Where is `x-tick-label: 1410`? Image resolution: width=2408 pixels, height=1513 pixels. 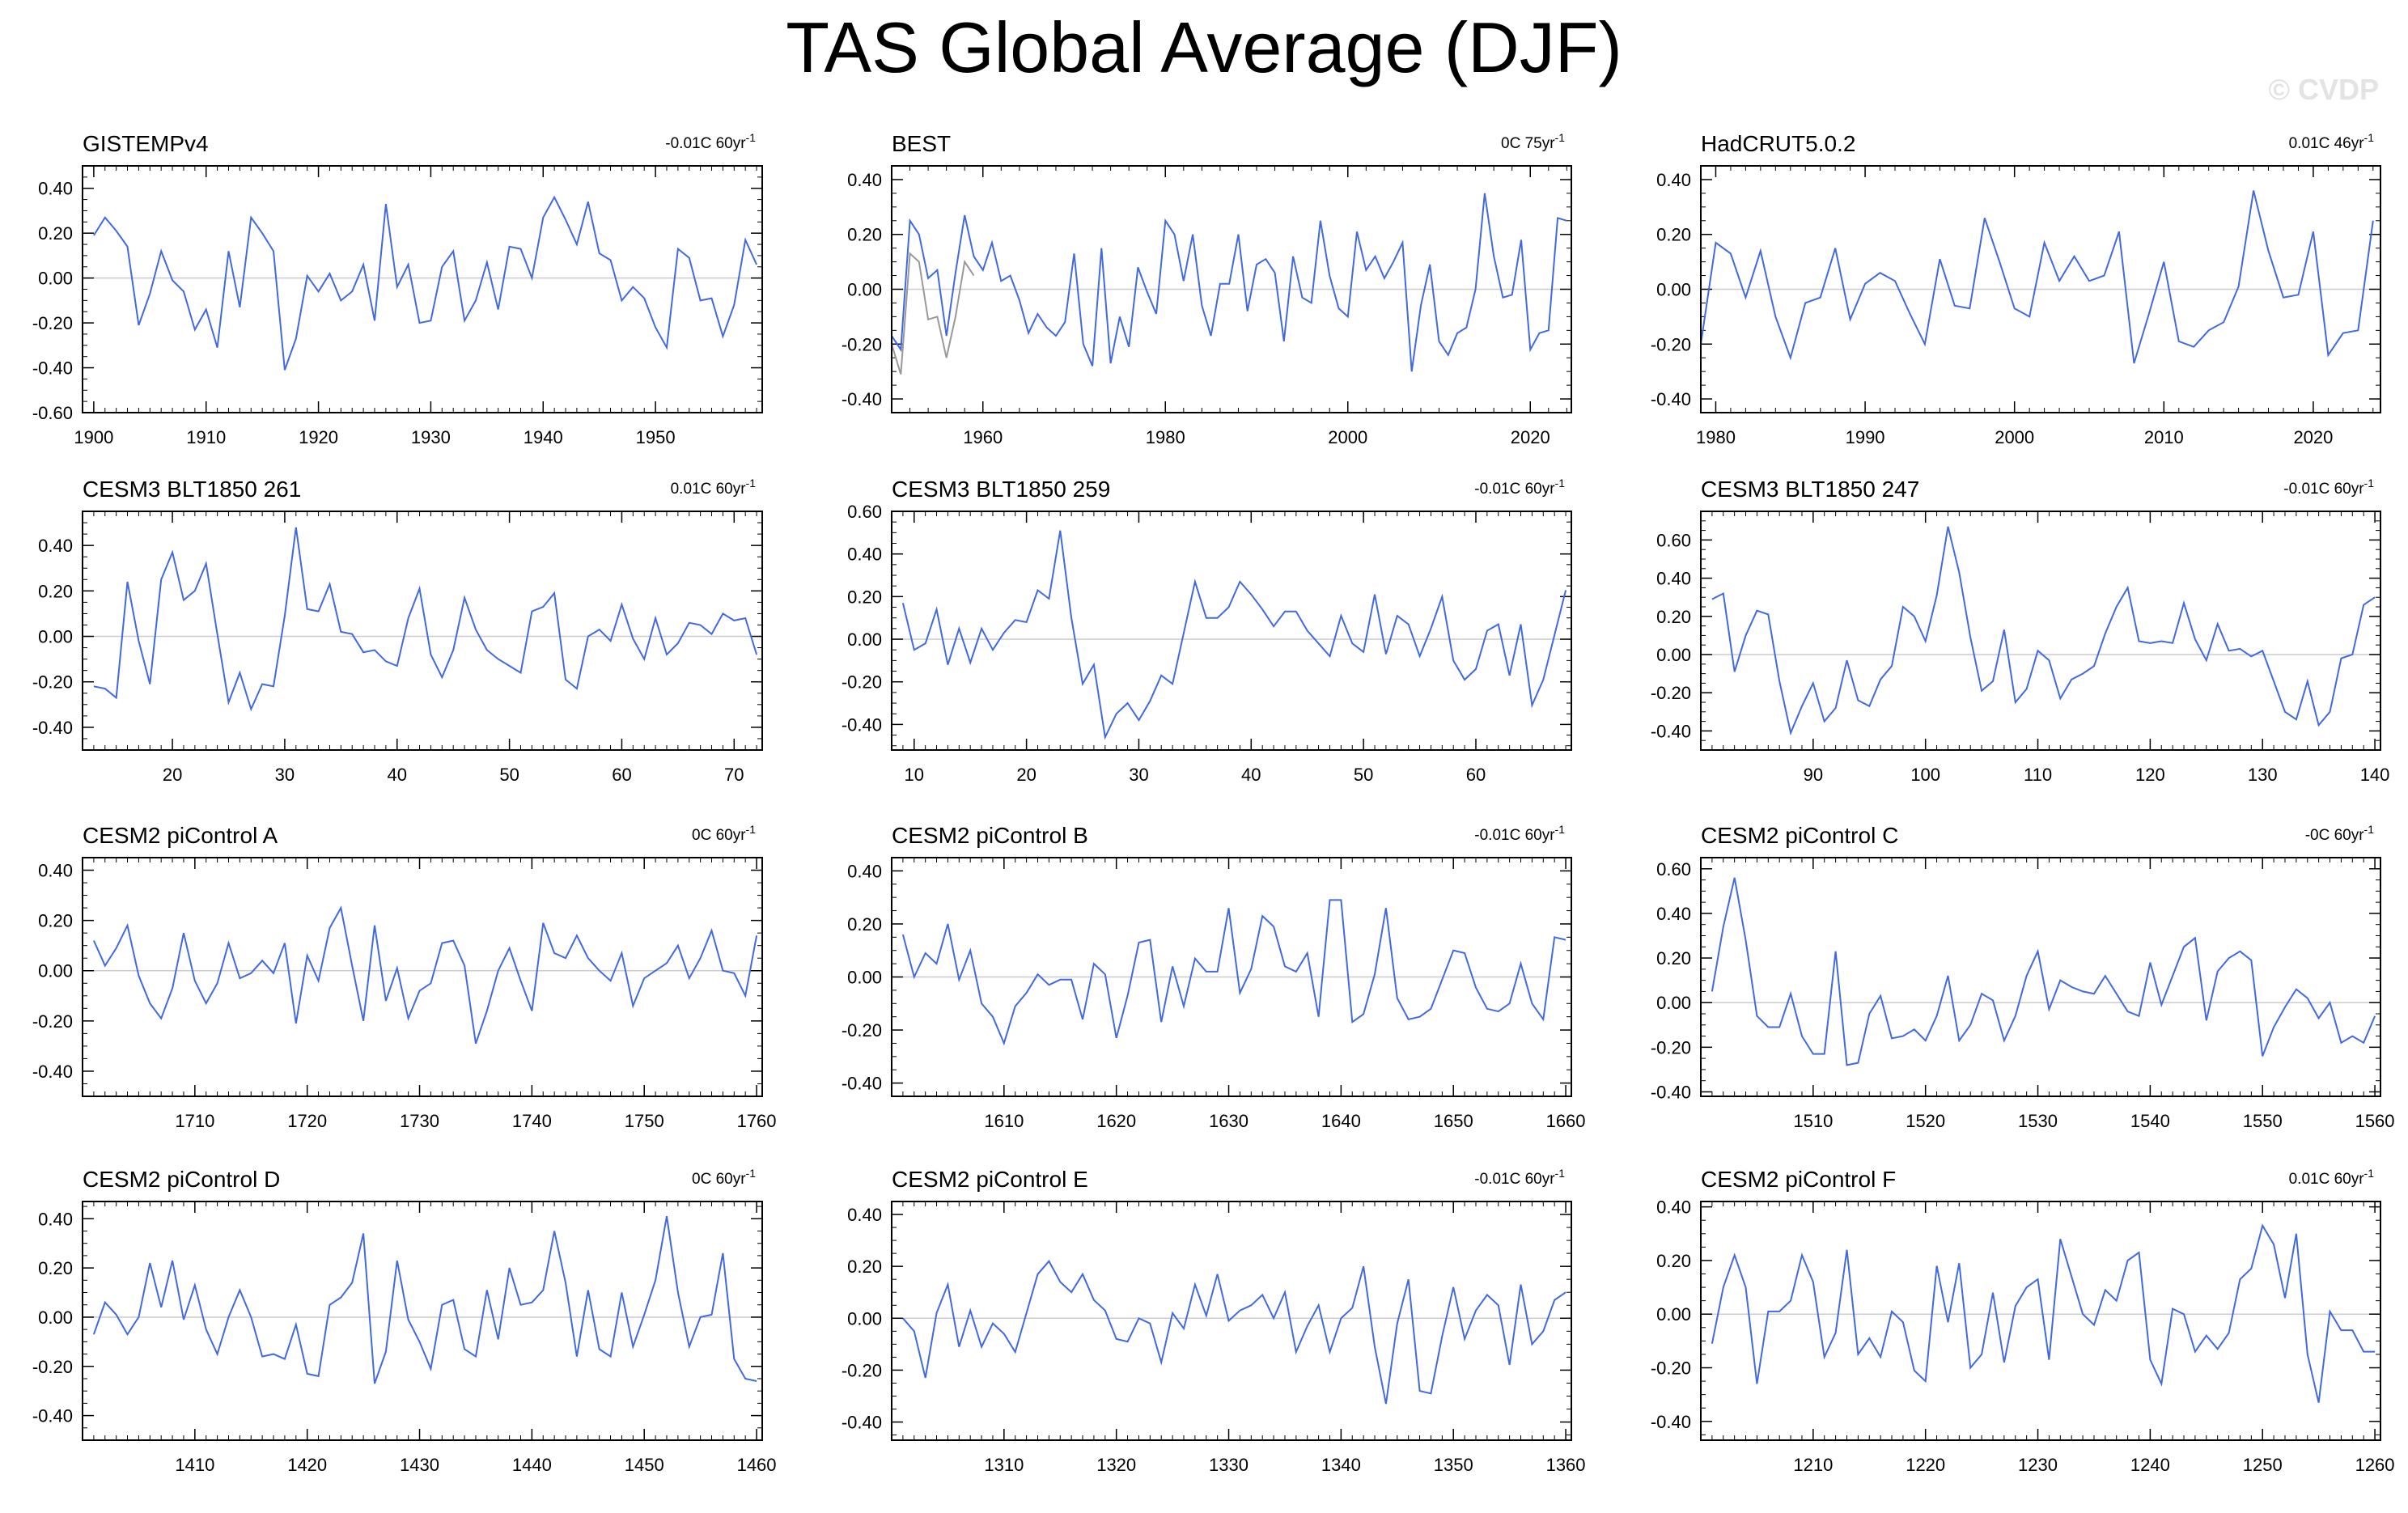 x-tick-label: 1410 is located at coordinates (194, 1465).